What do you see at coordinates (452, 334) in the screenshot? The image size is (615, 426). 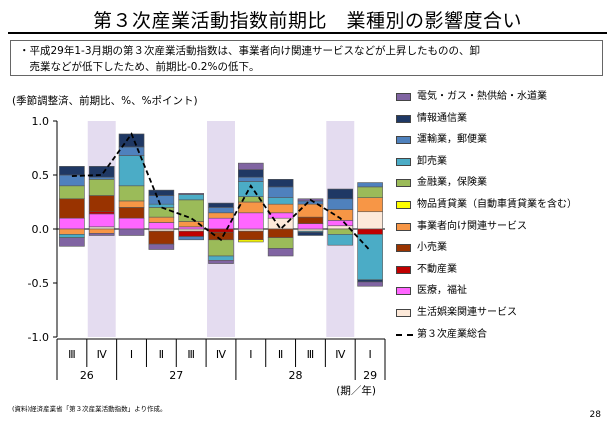 I see `legend-label: 第３次産業総合` at bounding box center [452, 334].